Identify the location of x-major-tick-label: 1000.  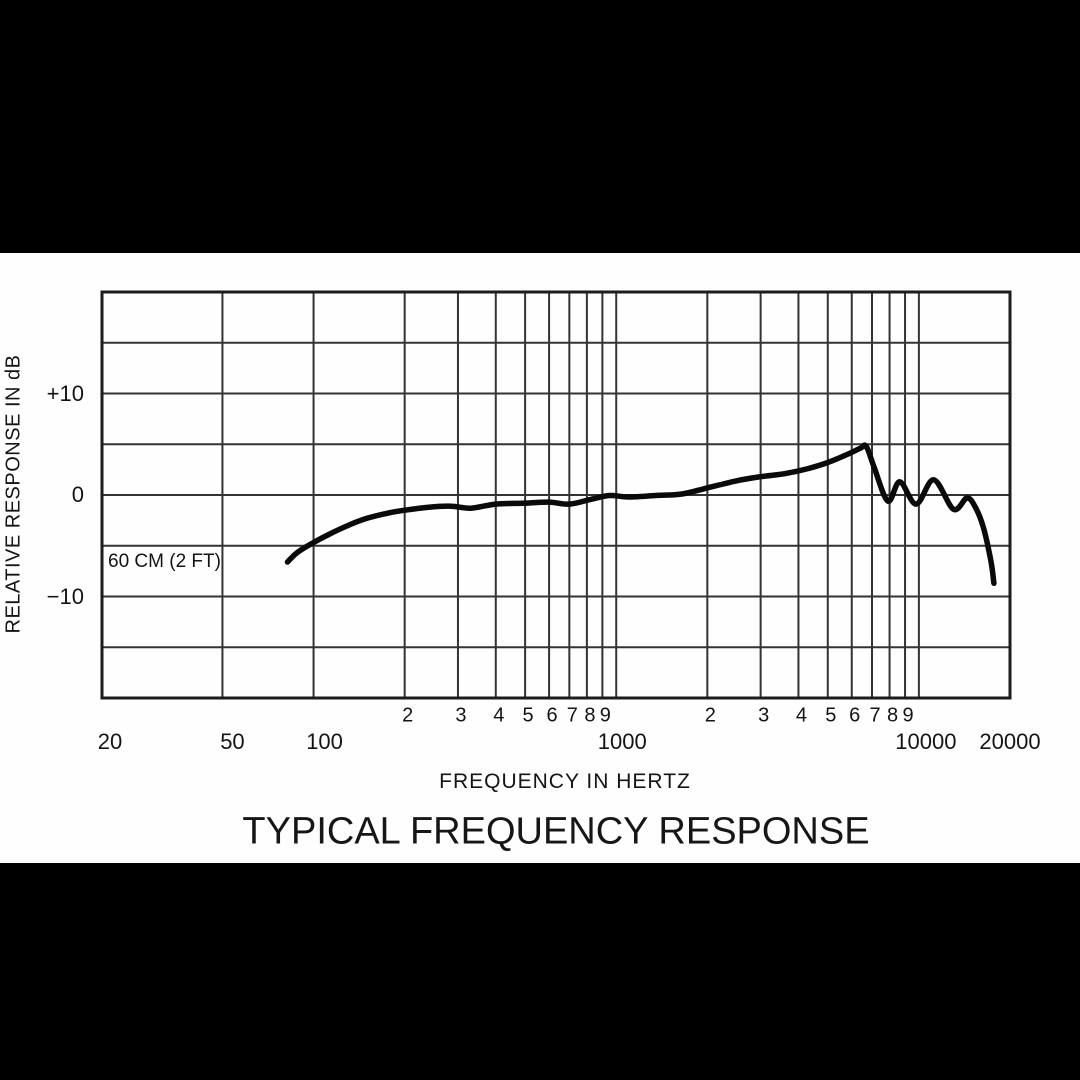
(622, 741).